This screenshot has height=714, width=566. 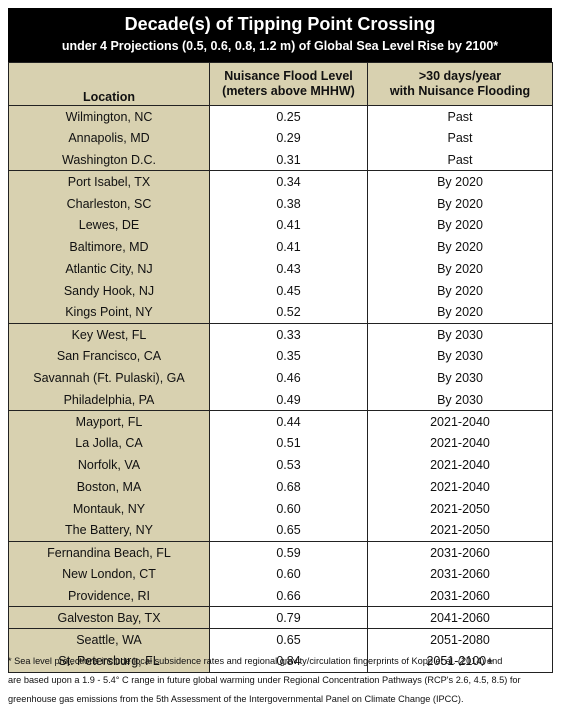 What do you see at coordinates (288, 487) in the screenshot?
I see `flood-level-cell: 0.68` at bounding box center [288, 487].